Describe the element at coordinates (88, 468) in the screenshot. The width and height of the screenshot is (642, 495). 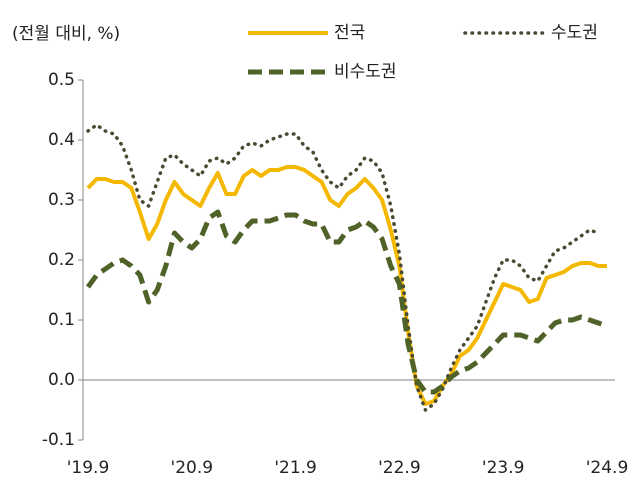
I see `x-tick-label: '19.9` at that location.